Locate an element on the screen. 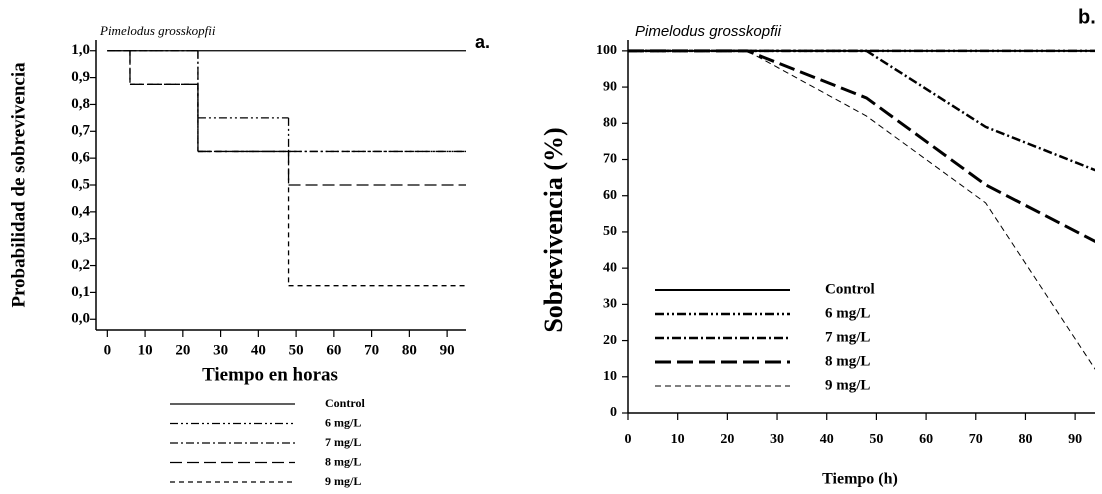  y-tick-label: 20 is located at coordinates (610, 340).